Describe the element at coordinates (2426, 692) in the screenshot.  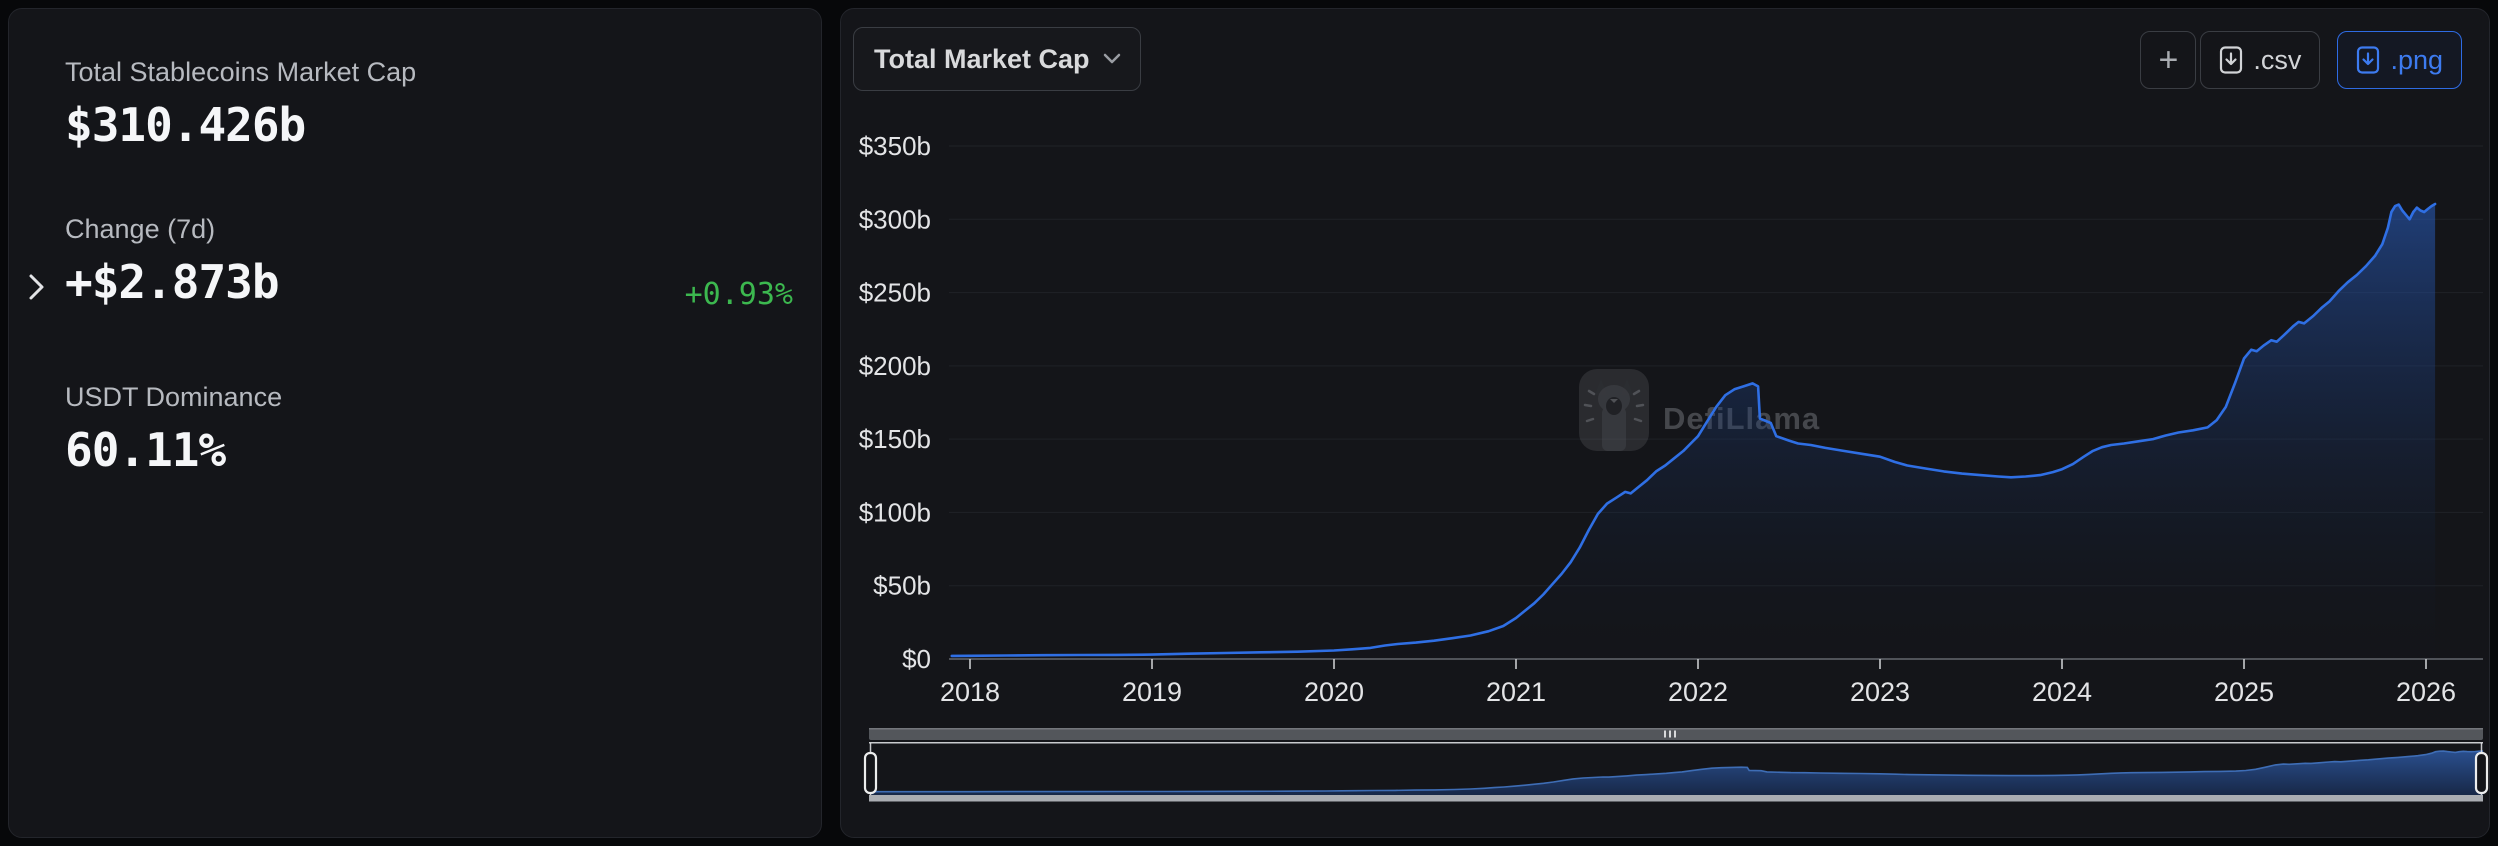
I see `x-axis-label: 2026` at that location.